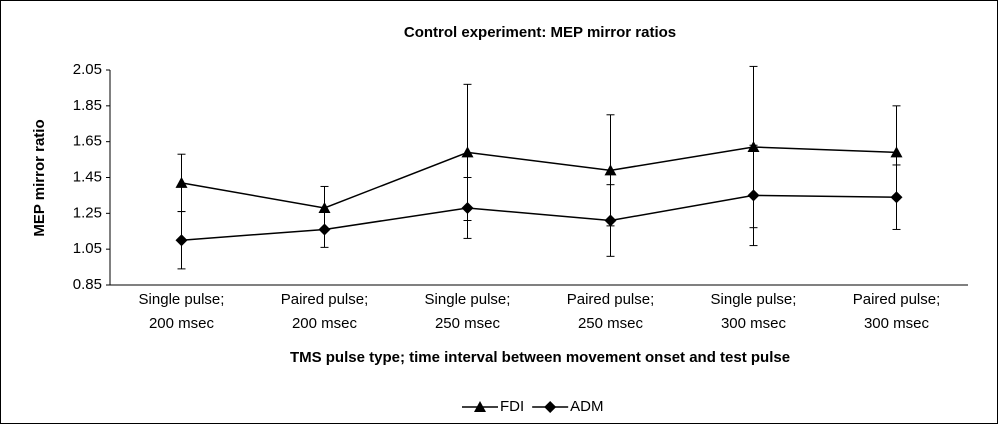 This screenshot has width=998, height=424. I want to click on x-tick-label: Paired pulse; 300 msec, so click(897, 311).